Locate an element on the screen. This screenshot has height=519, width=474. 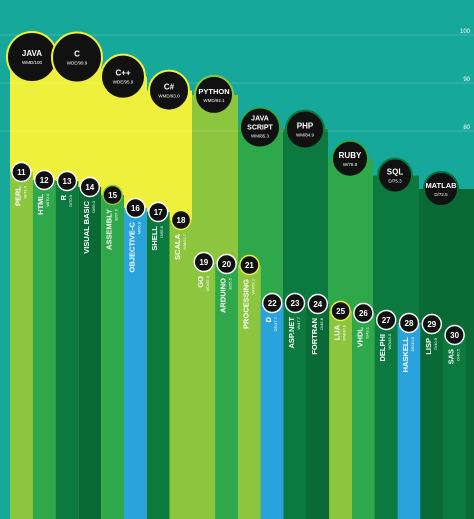
top-name-4: C# is located at coordinates (169, 87).